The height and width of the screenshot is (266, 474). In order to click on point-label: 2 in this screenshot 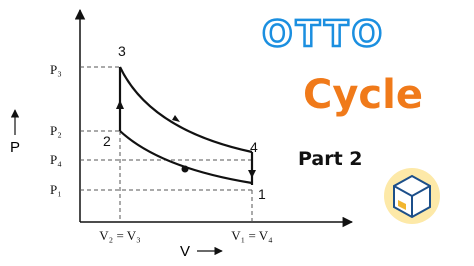, I will do `click(107, 141)`.